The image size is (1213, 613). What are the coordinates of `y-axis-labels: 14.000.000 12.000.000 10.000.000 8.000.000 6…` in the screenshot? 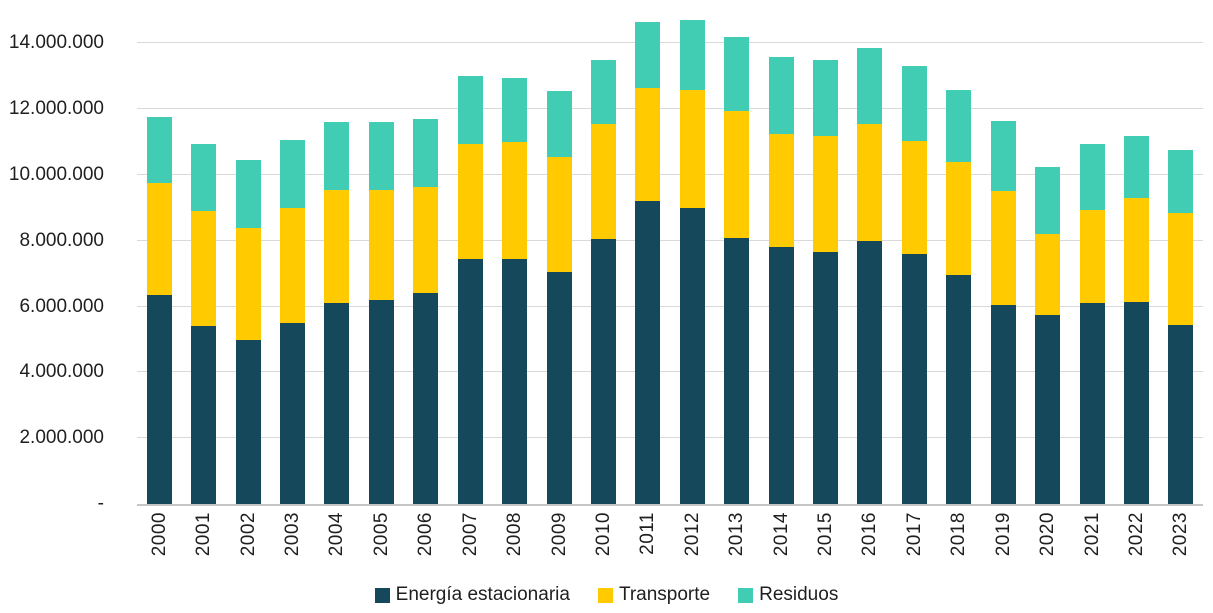 It's located at (56, 257).